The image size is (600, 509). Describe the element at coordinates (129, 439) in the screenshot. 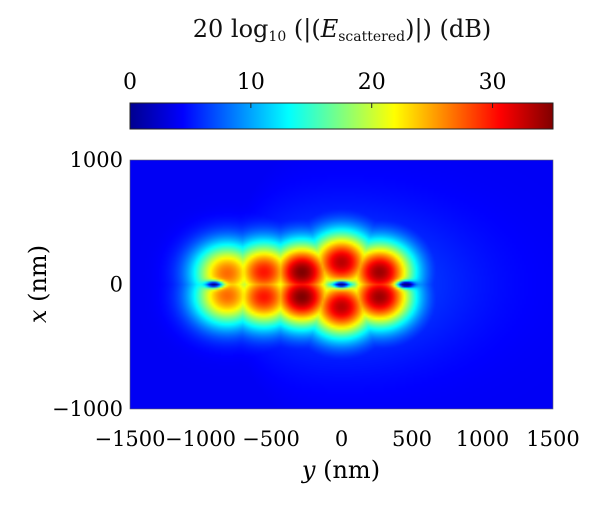

I see `x-tick-label: −1500` at that location.